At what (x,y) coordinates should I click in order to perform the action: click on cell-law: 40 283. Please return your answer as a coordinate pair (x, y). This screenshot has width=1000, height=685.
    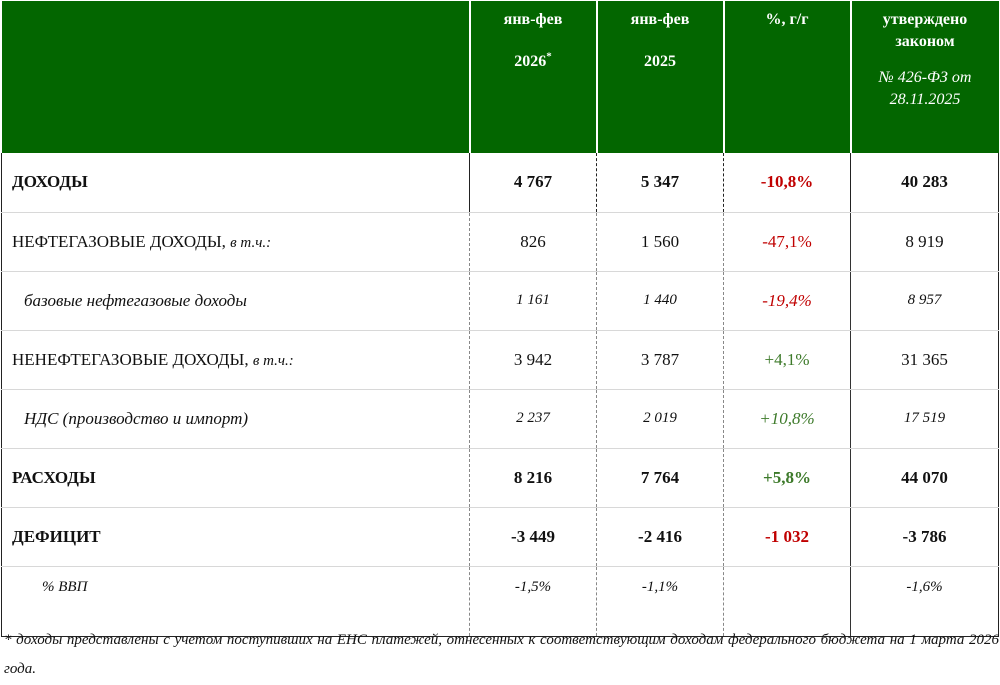
    Looking at the image, I should click on (924, 183).